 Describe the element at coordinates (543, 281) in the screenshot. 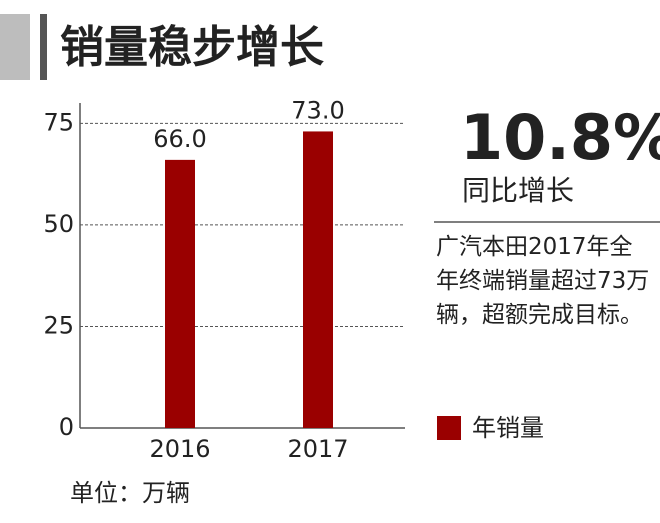

I see `note: 广汽本田2017年全年终端销量超过73万辆，超额完成目标。` at that location.